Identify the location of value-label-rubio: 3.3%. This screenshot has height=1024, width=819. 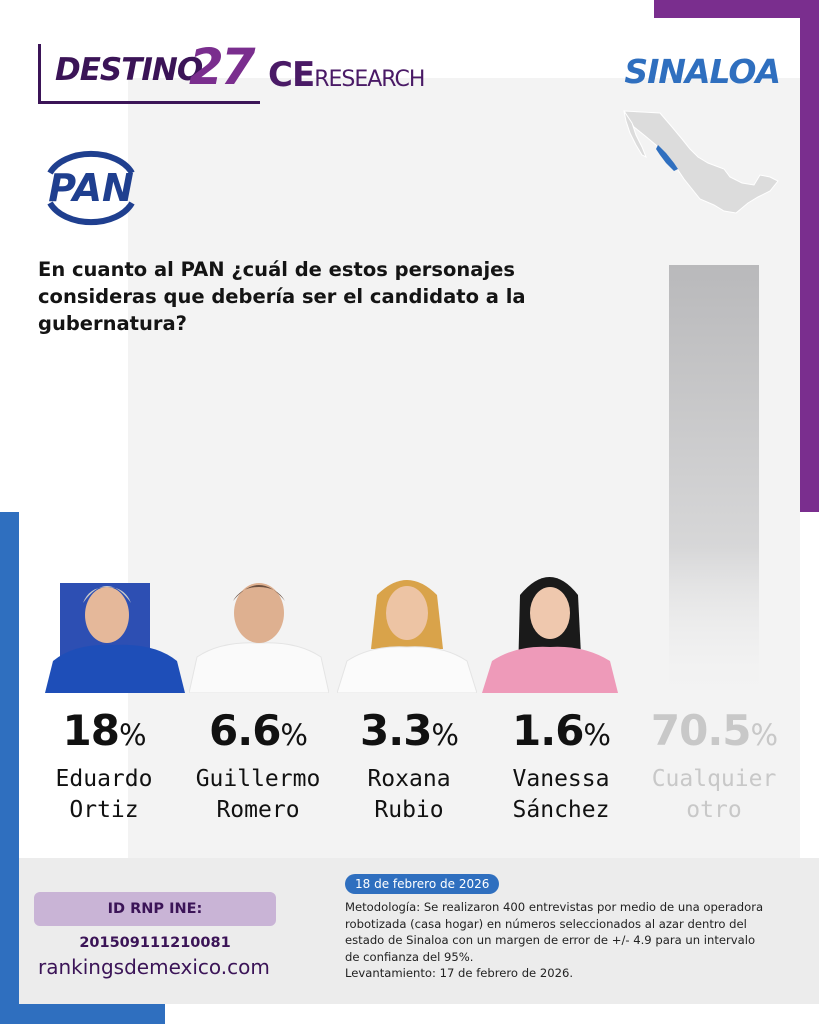
(409, 730).